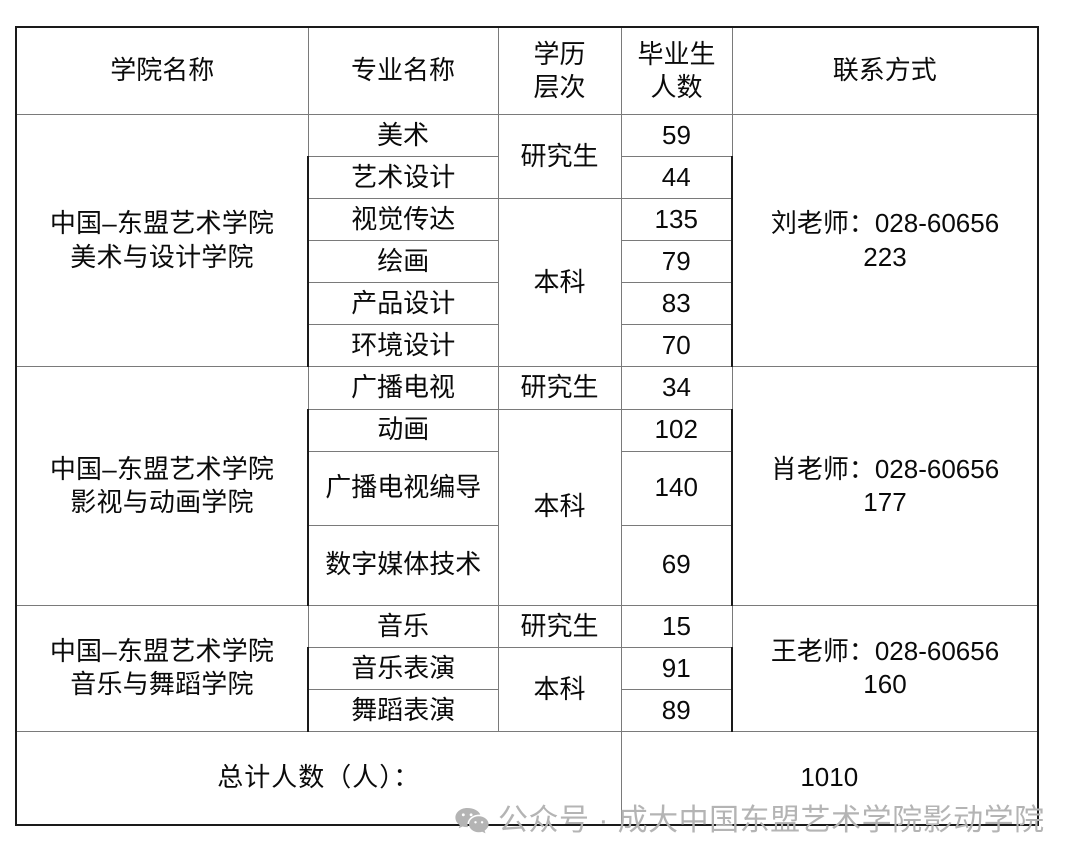  Describe the element at coordinates (162, 668) in the screenshot. I see `college-cell: 中国–东盟艺术学院 音乐与舞蹈学院` at that location.